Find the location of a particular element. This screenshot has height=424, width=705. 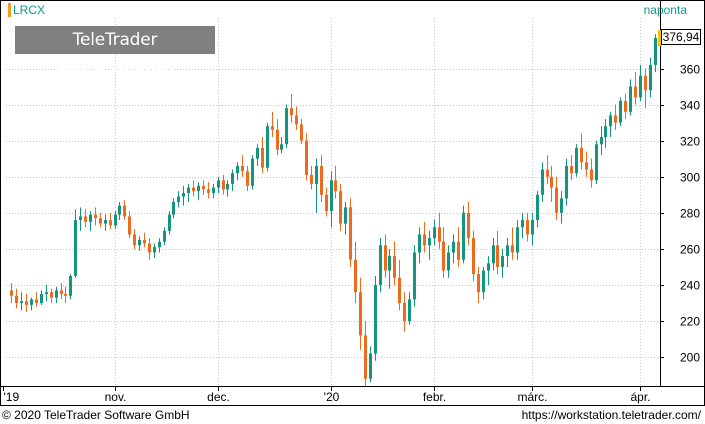

y-tick-label: 300 is located at coordinates (690, 178).